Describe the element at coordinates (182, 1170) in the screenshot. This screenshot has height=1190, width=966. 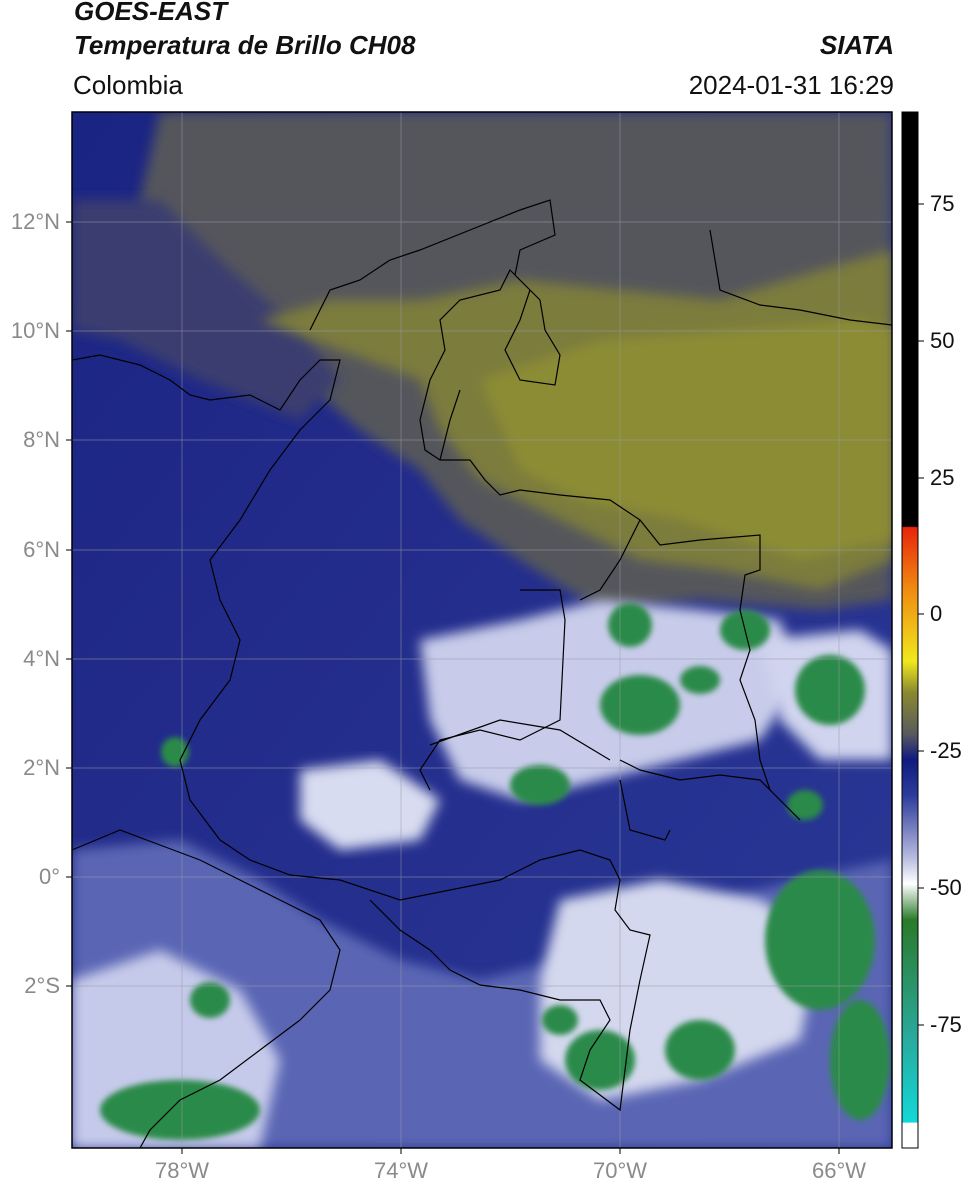
I see `lon-label-78w: 78°W` at that location.